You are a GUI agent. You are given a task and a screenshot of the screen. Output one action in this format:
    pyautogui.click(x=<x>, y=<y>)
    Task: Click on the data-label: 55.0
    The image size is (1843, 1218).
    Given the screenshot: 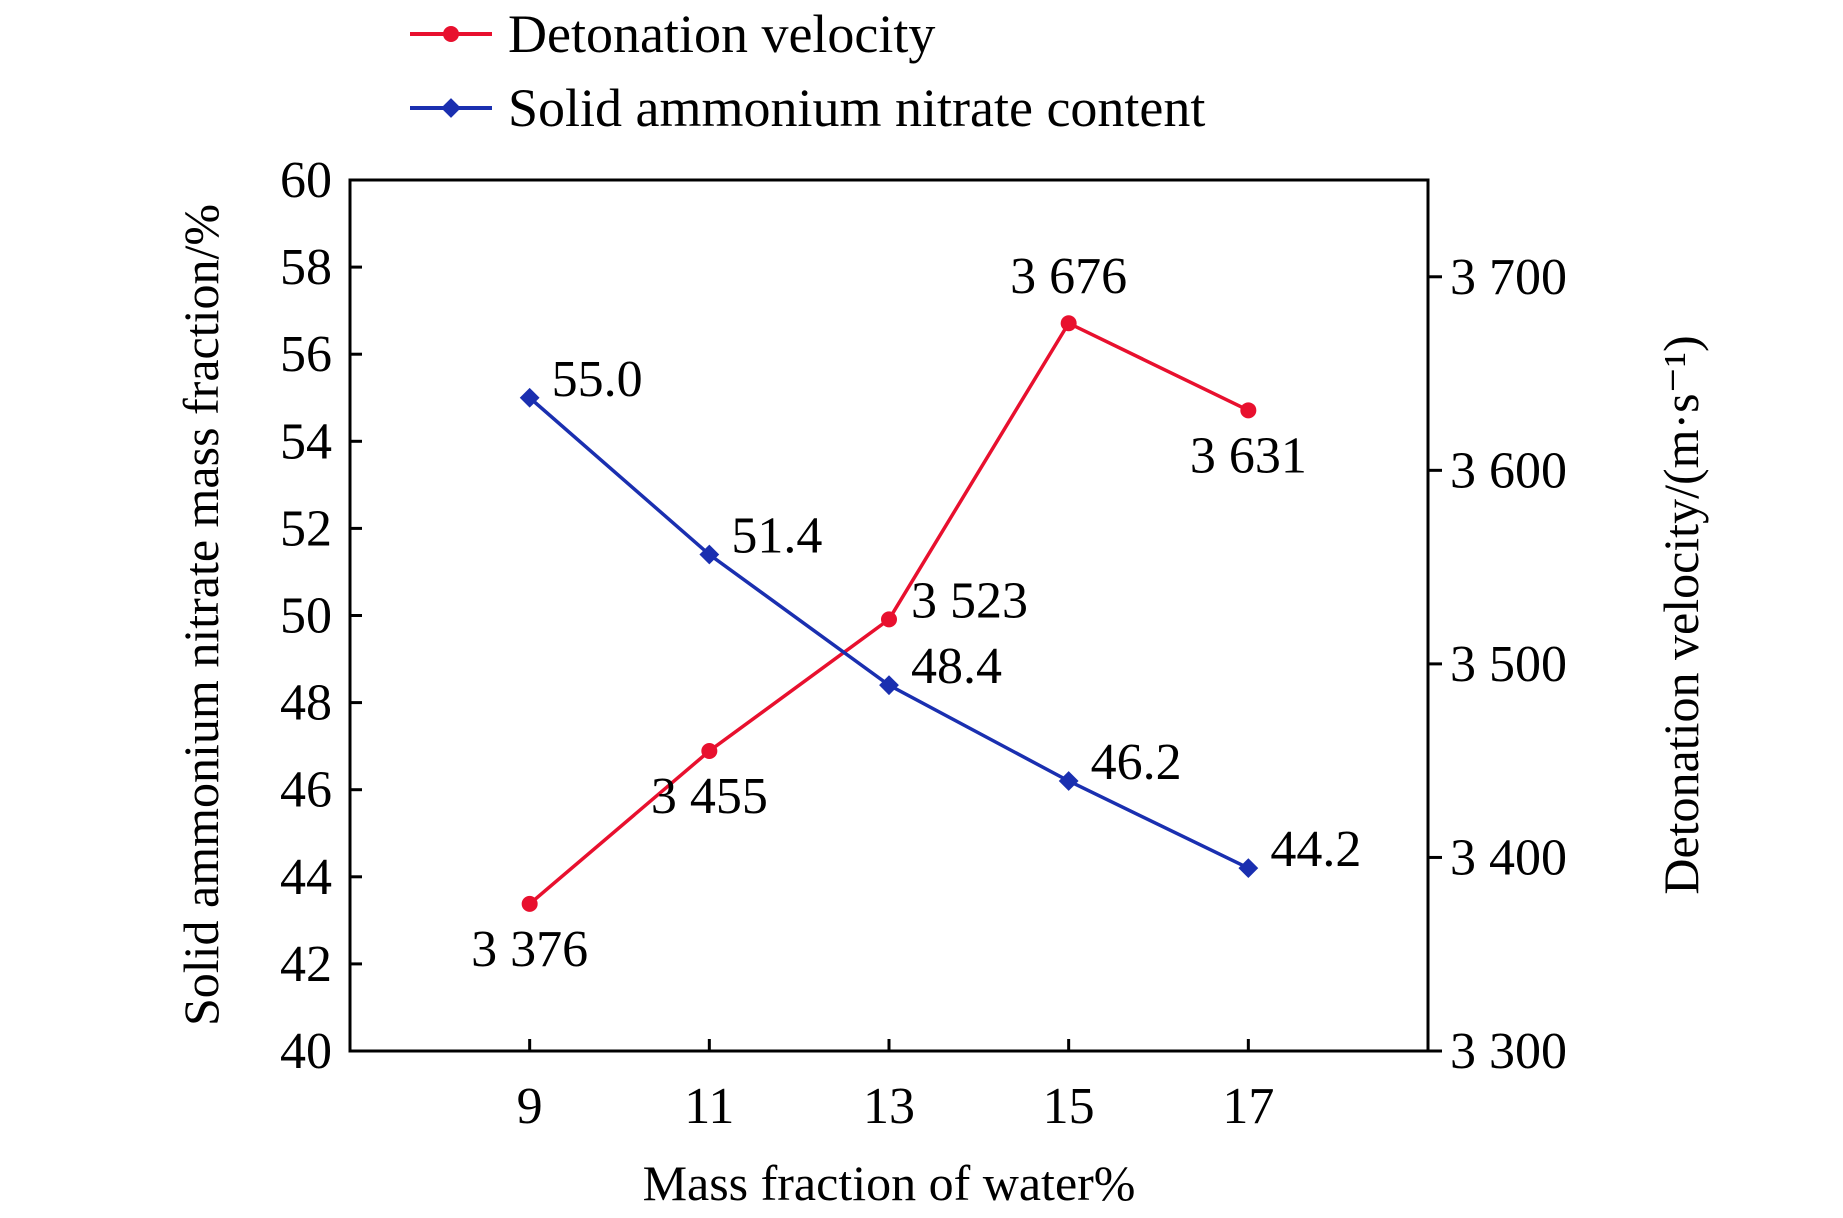 What is the action you would take?
    pyautogui.click(x=597, y=379)
    